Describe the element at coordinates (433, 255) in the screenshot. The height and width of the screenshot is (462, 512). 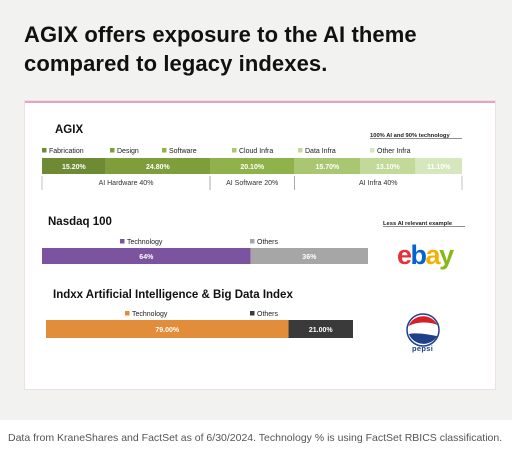
I see `ebay-logo-letter: a` at that location.